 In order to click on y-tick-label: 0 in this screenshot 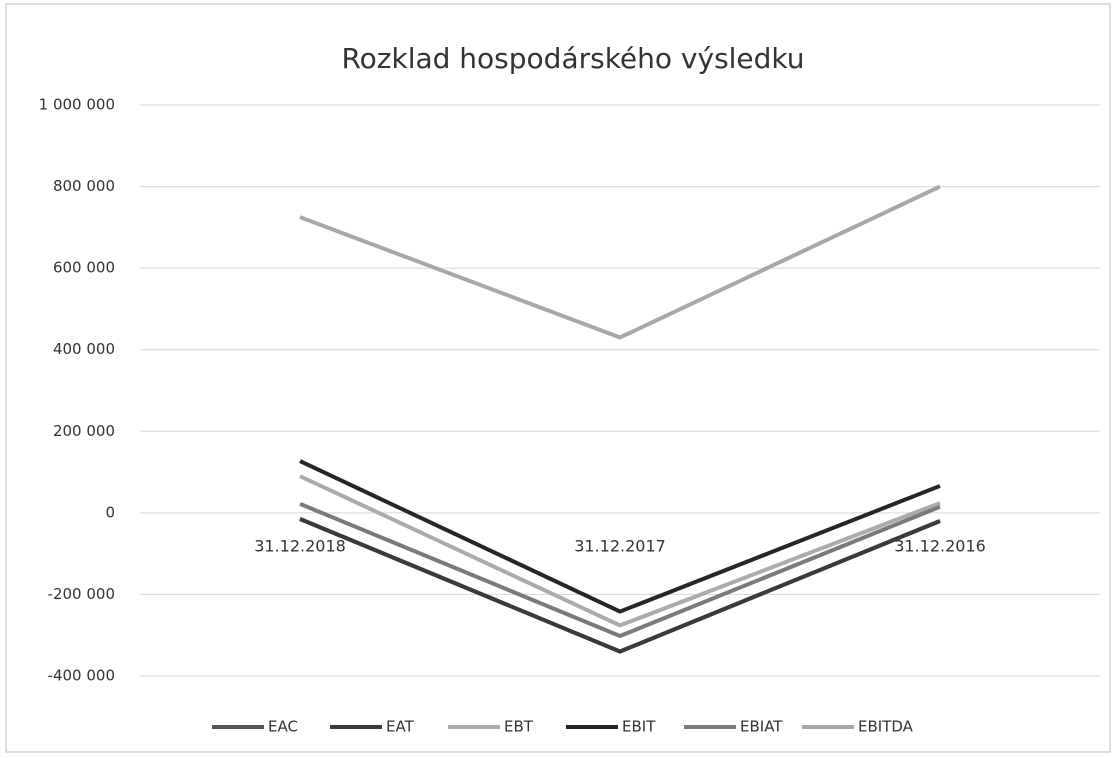, I will do `click(110, 512)`.